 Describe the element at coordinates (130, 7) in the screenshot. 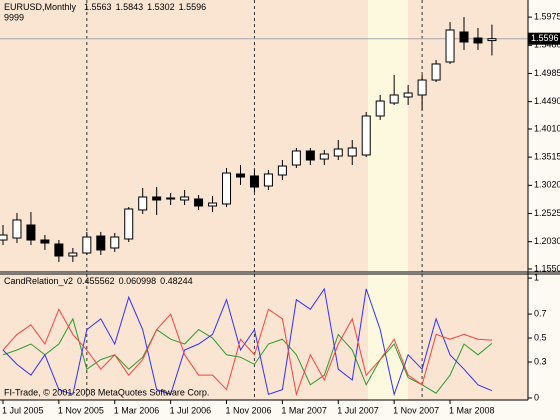

I see `high-value: 1.5843` at that location.